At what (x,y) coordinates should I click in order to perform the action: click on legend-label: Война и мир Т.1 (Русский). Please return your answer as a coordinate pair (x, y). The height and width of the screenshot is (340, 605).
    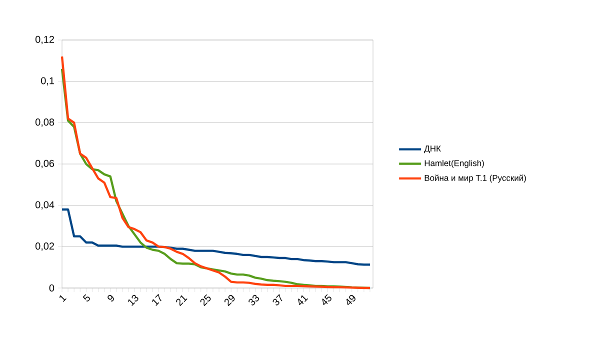
    Looking at the image, I should click on (475, 178).